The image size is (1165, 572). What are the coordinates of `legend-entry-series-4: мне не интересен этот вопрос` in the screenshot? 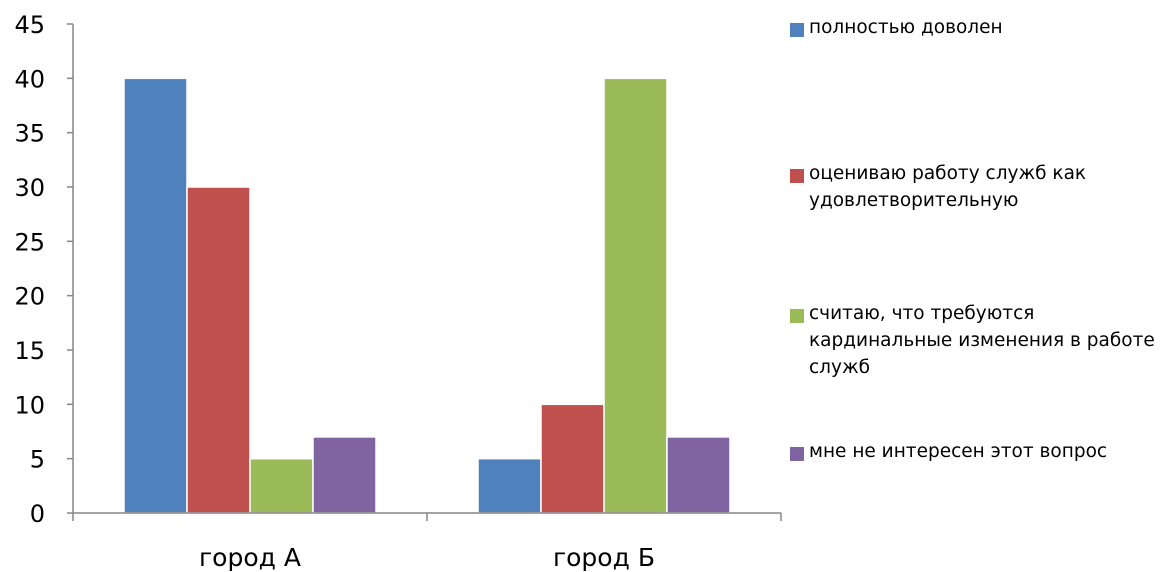 It's located at (974, 451).